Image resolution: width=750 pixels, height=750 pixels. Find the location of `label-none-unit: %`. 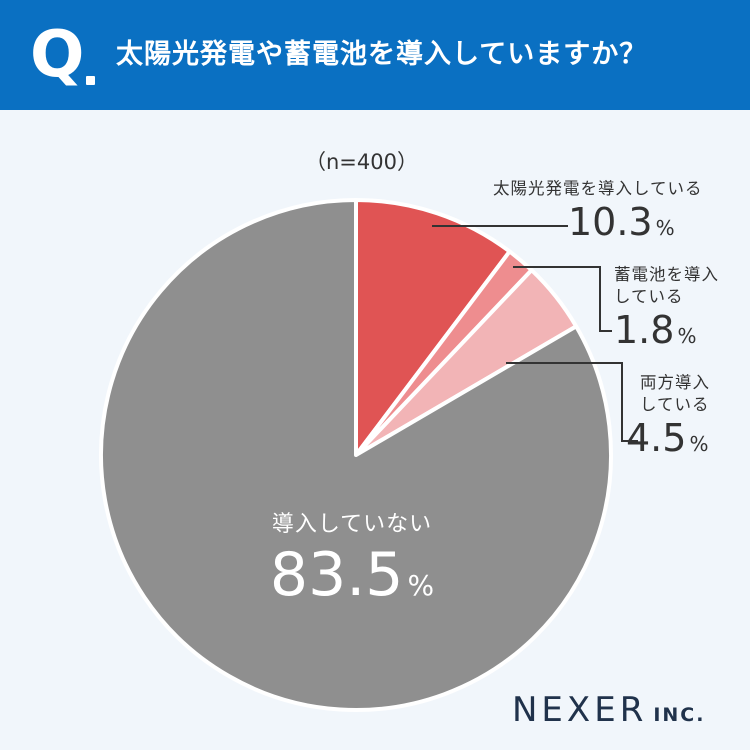

label-none-unit: % is located at coordinates (421, 585).